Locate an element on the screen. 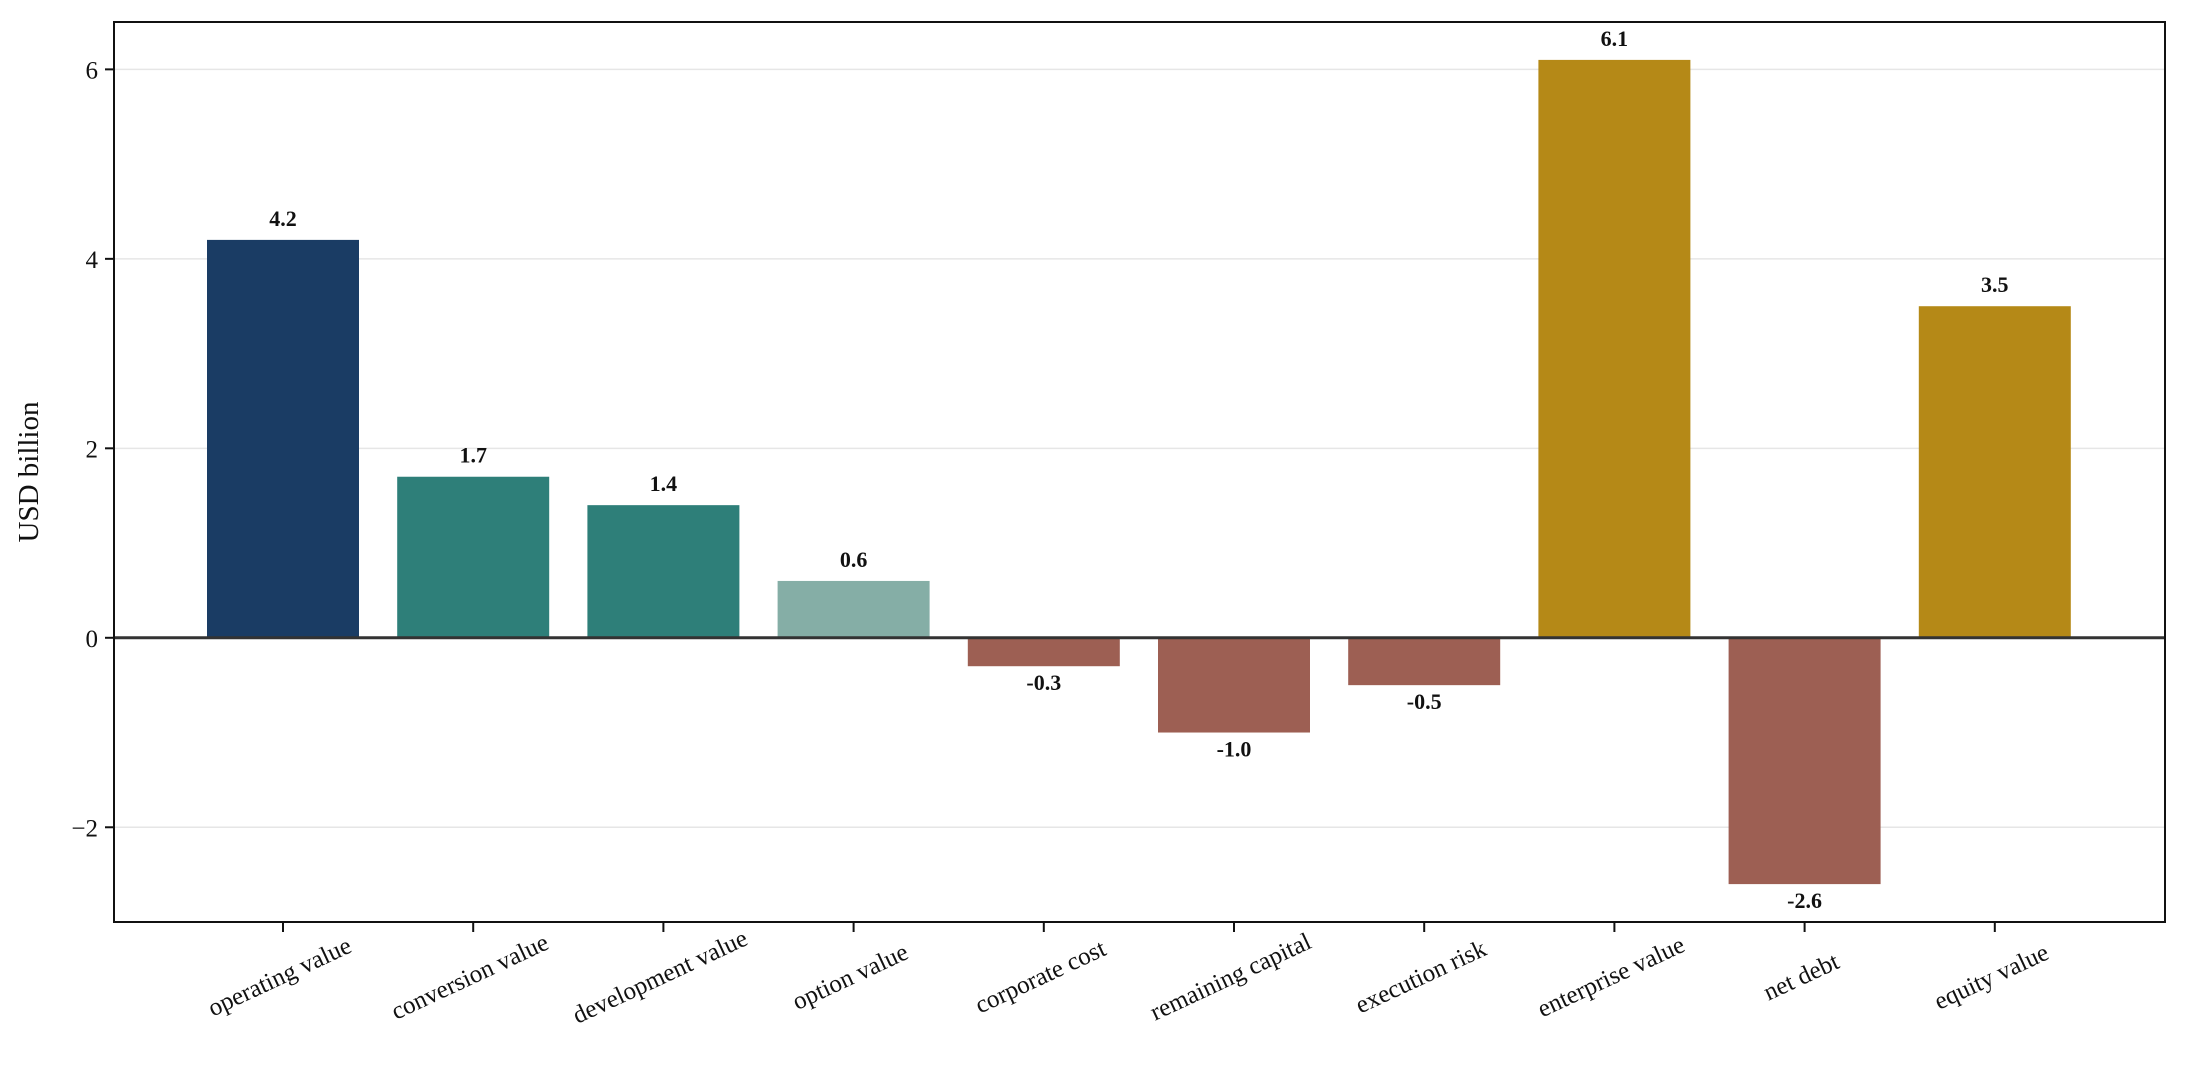 The image size is (2187, 1080). x-tick-label: execution risk is located at coordinates (1421, 977).